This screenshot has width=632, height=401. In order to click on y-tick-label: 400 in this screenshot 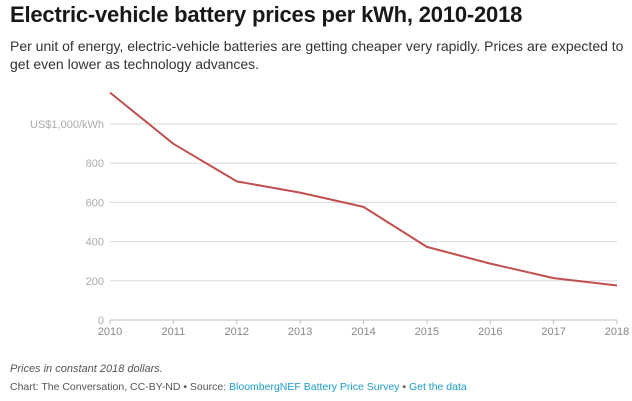, I will do `click(95, 243)`.